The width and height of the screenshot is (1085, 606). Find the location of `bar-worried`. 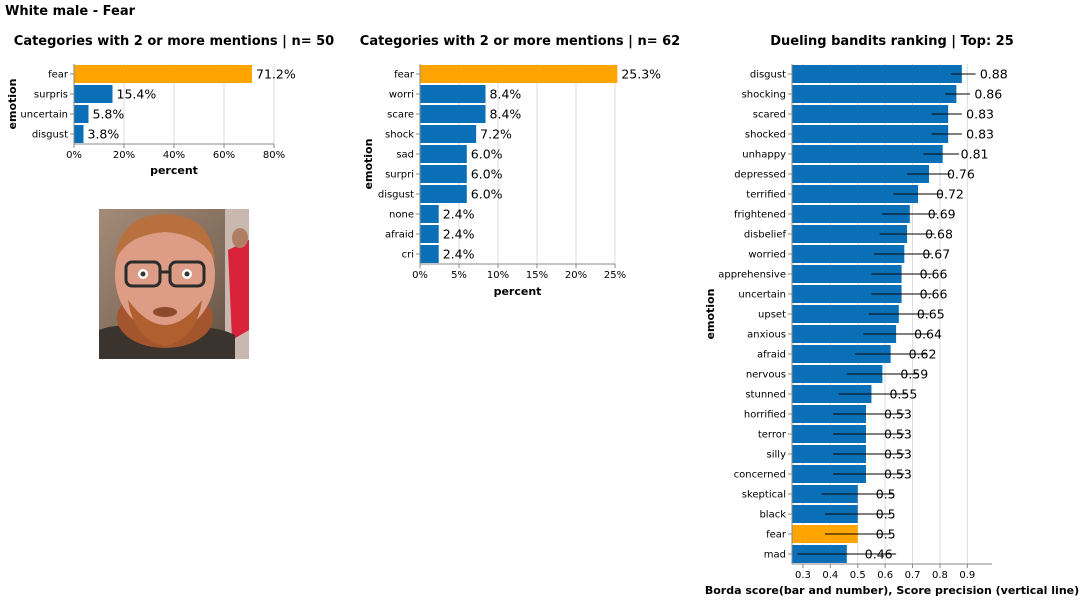

bar-worried is located at coordinates (848, 254).